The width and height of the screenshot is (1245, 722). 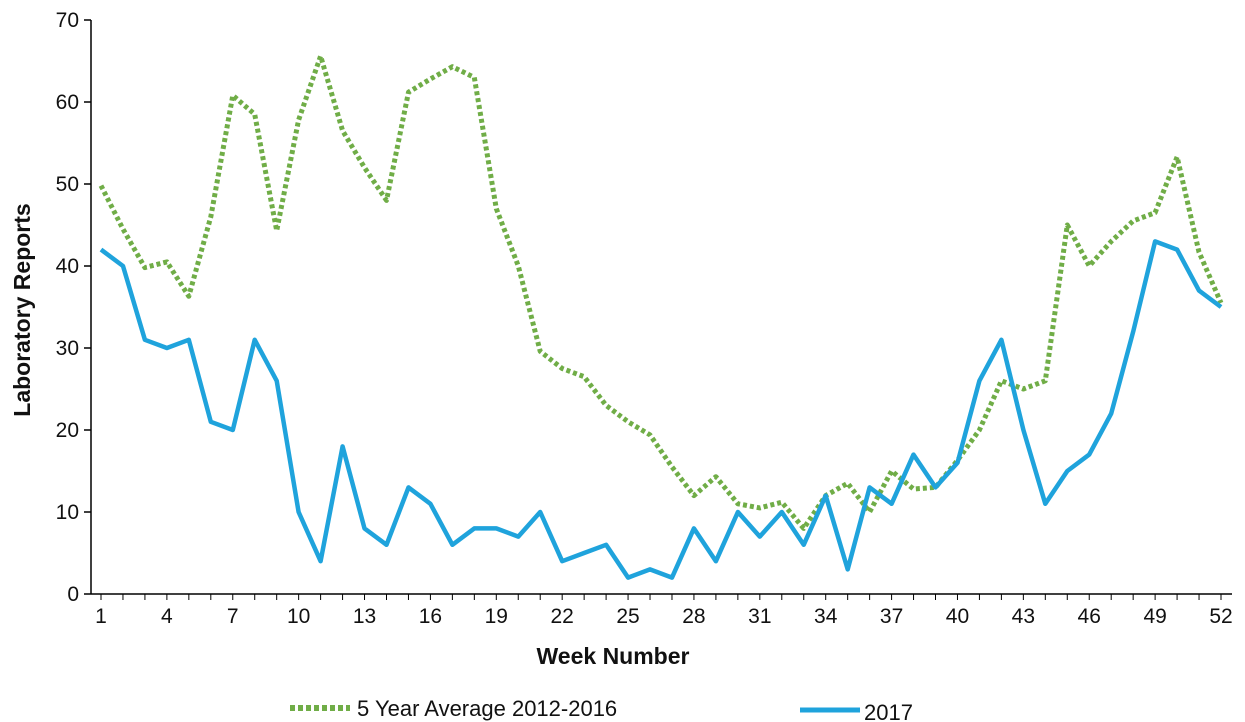 What do you see at coordinates (496, 616) in the screenshot?
I see `x-tick-label: 19` at bounding box center [496, 616].